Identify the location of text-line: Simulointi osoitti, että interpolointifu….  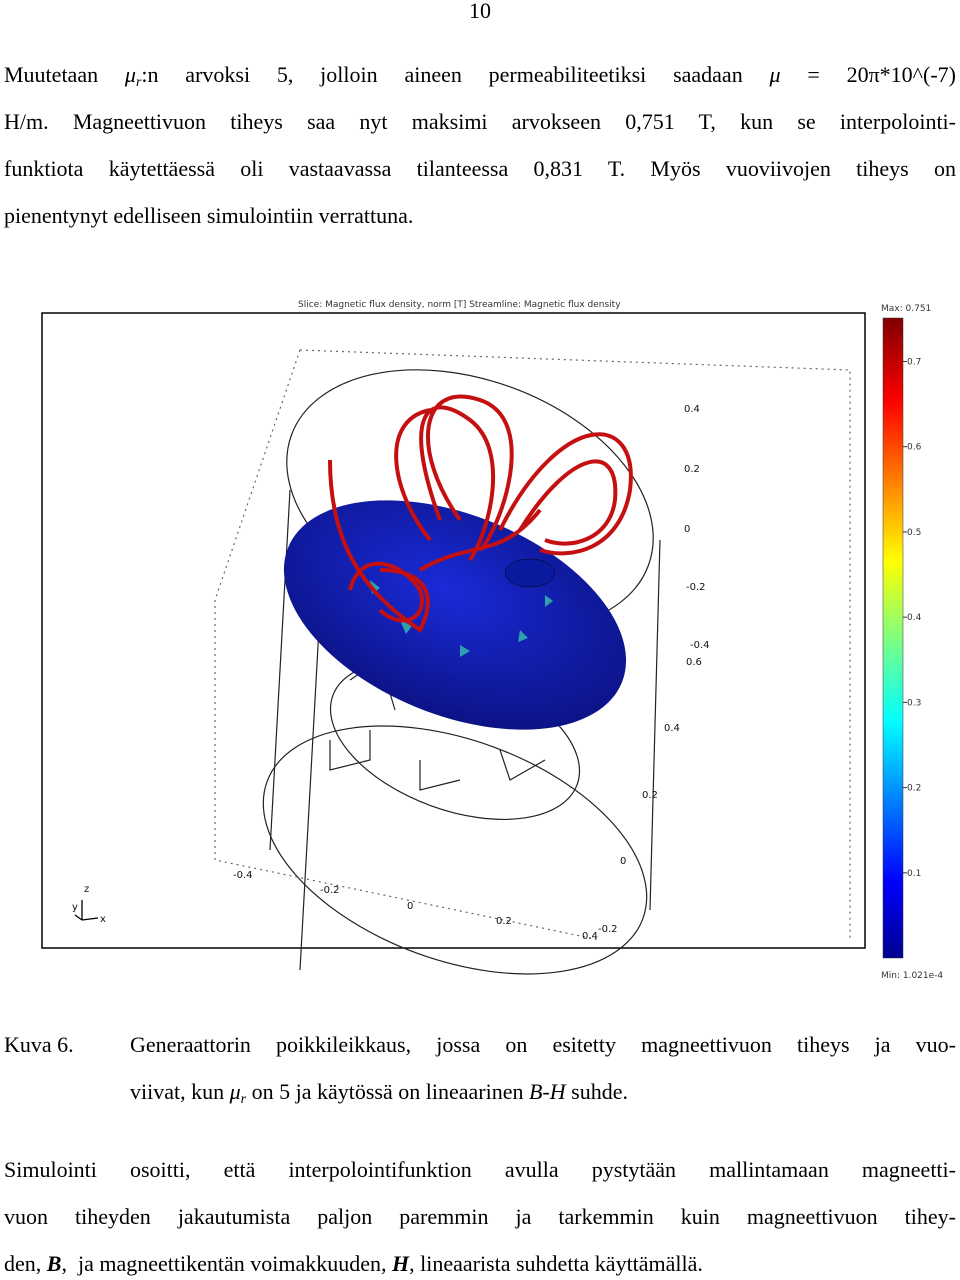
(480, 1170).